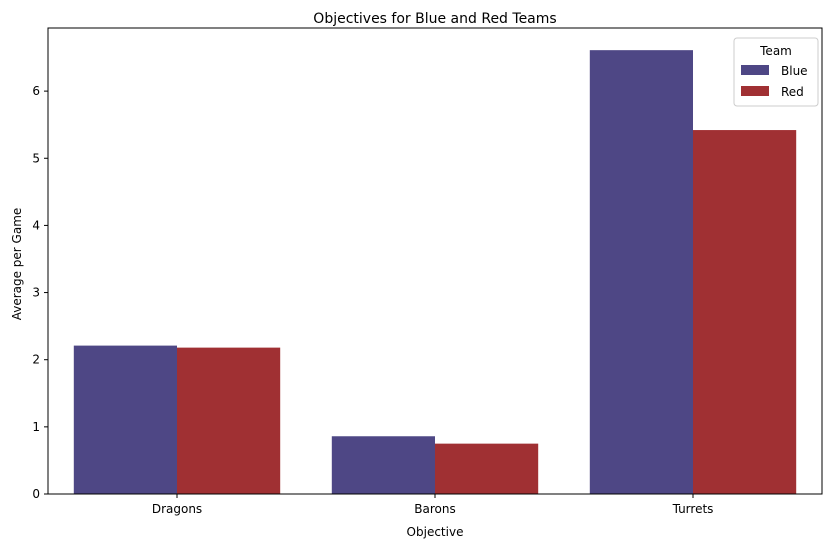  Describe the element at coordinates (435, 532) in the screenshot. I see `x-axis-label: Objective` at that location.